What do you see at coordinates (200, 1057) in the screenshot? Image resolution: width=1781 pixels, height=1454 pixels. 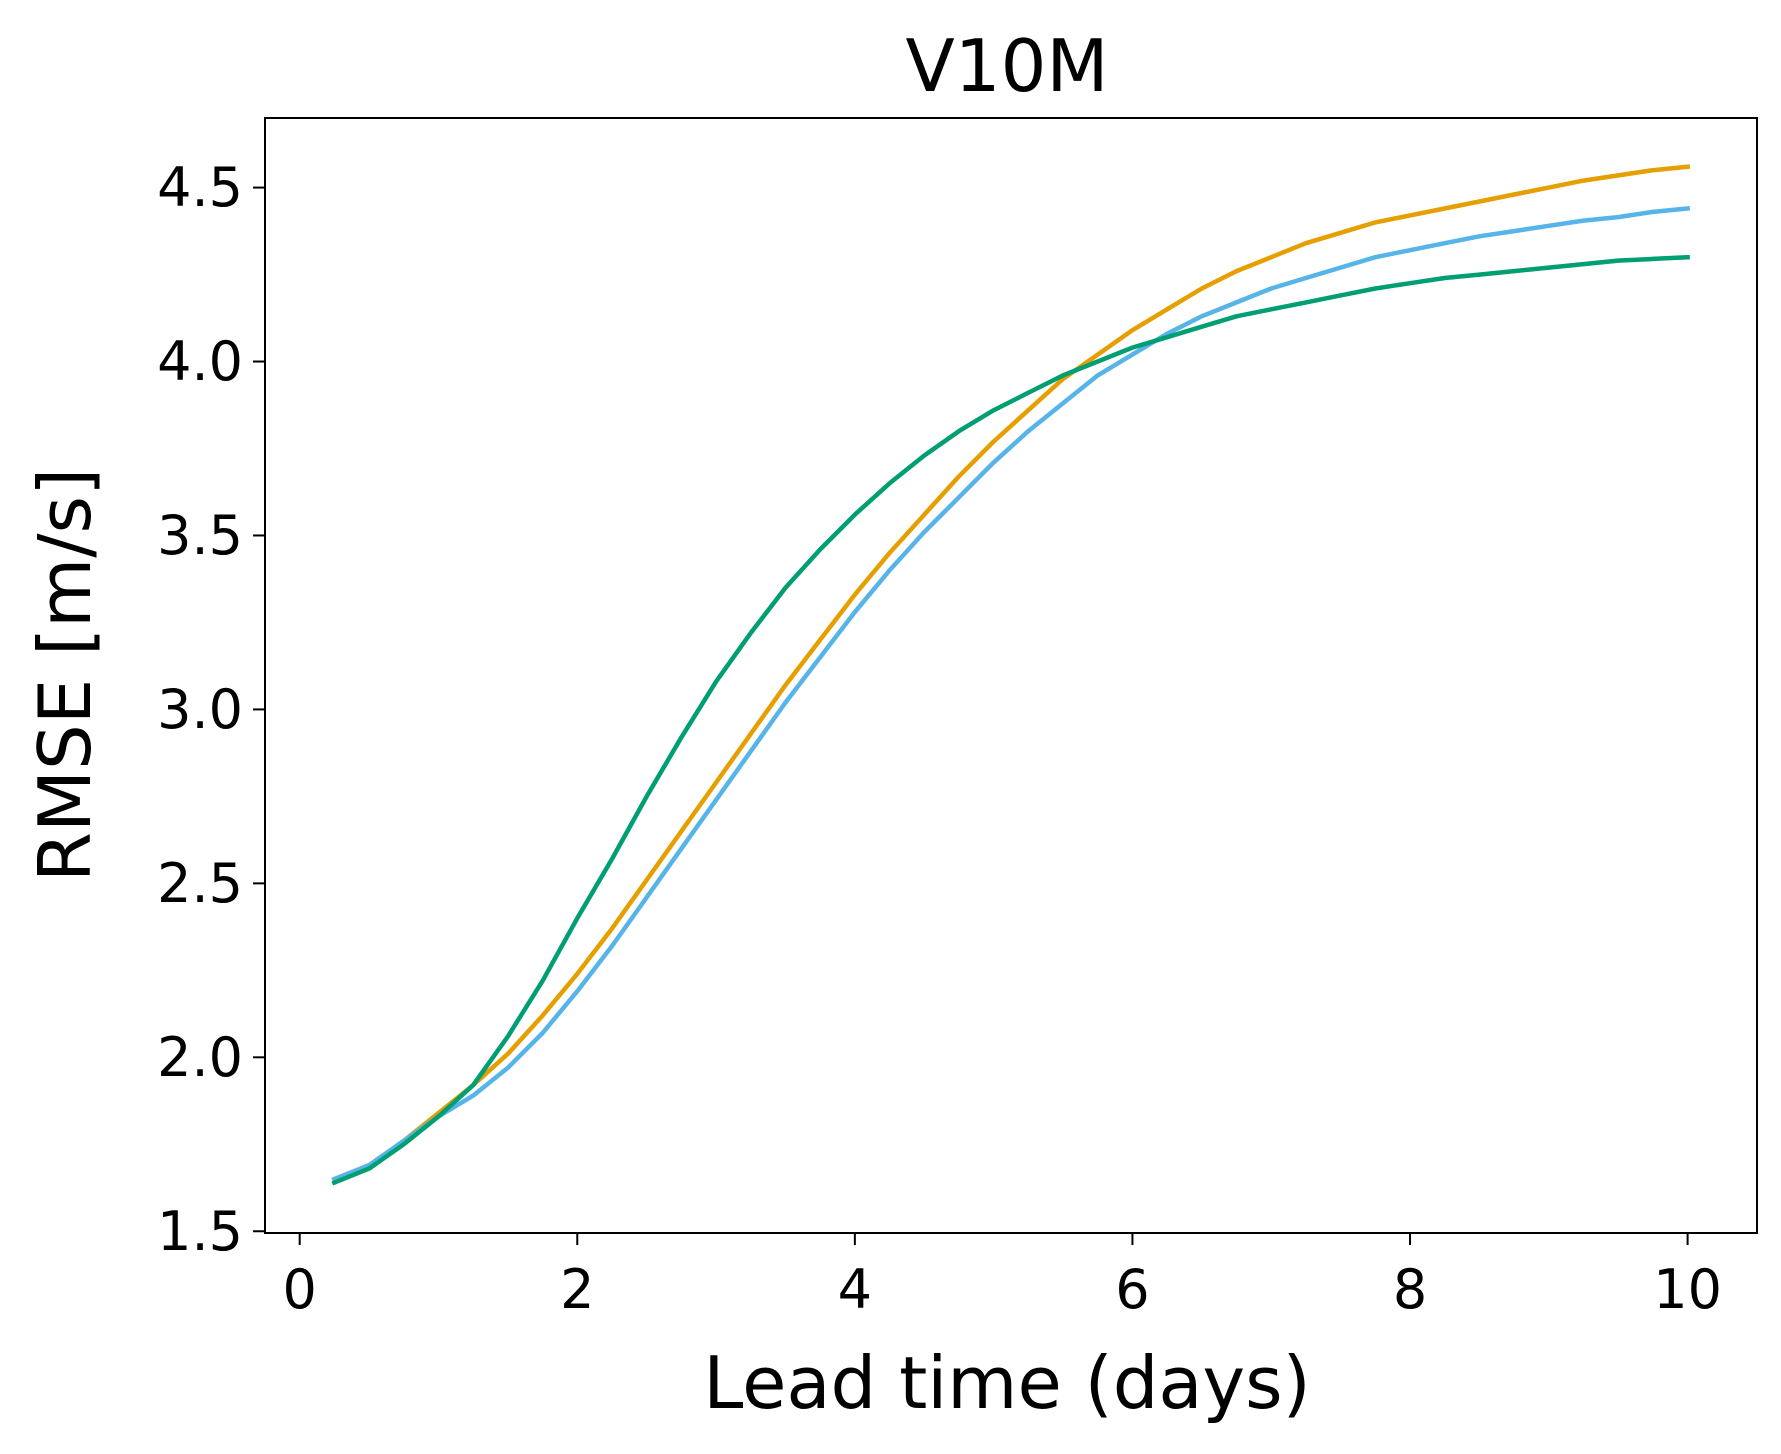 I see `y-tick-label: 2.0` at bounding box center [200, 1057].